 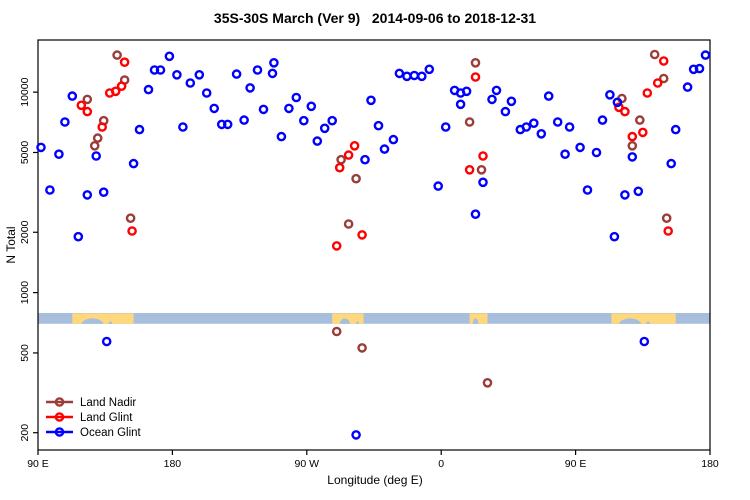 I want to click on x-tick-label: 0, so click(x=441, y=464).